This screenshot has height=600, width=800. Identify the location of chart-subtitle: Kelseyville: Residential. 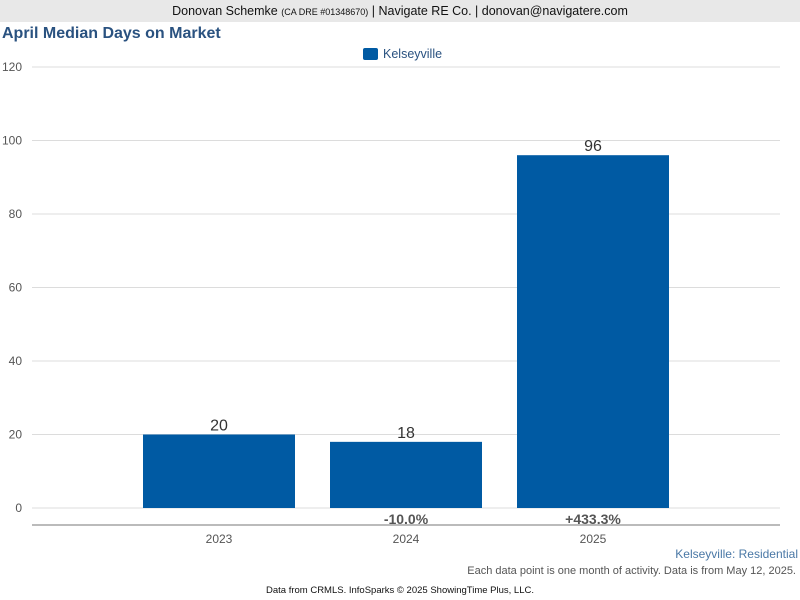
(736, 554).